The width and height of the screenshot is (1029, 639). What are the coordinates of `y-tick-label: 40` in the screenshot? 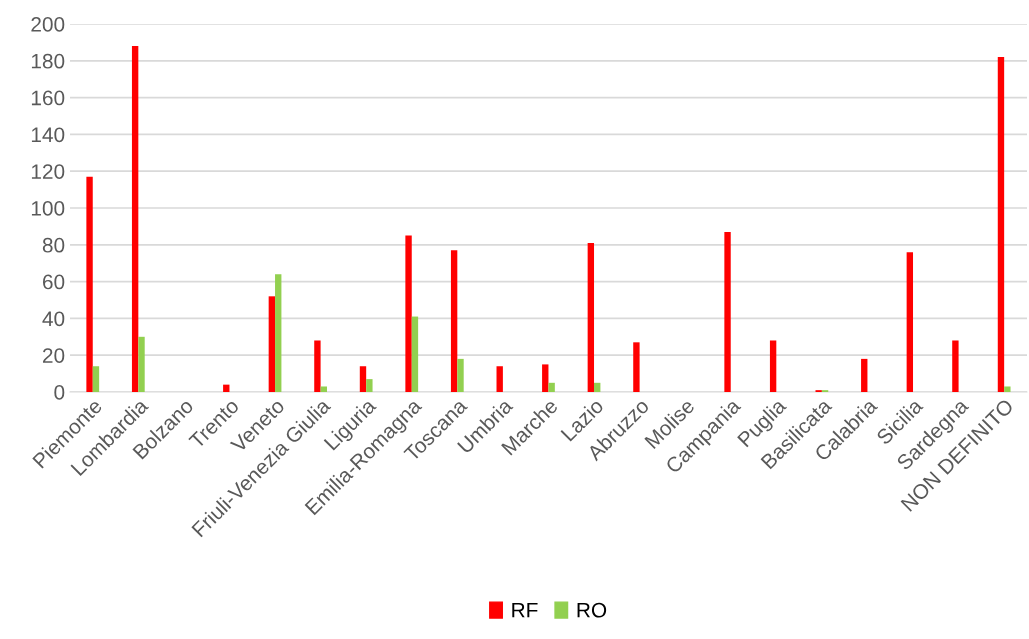 It's located at (53, 319).